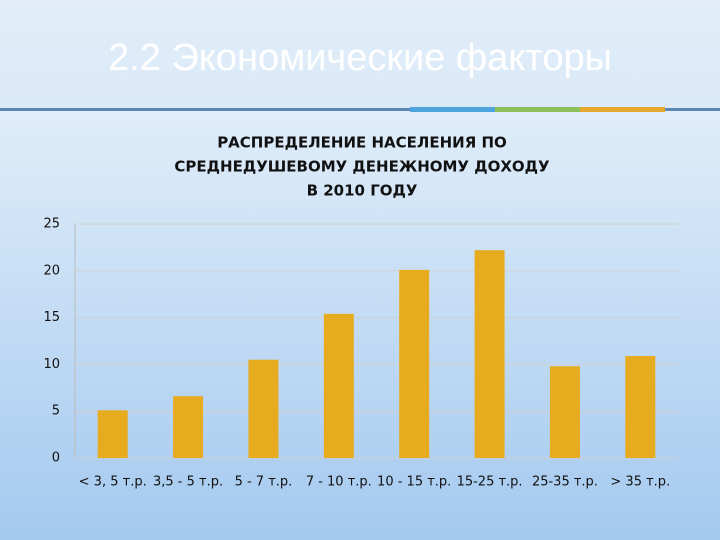 Image resolution: width=720 pixels, height=540 pixels. I want to click on x-tick-label: 3,5 - 5 т.р., so click(188, 482).